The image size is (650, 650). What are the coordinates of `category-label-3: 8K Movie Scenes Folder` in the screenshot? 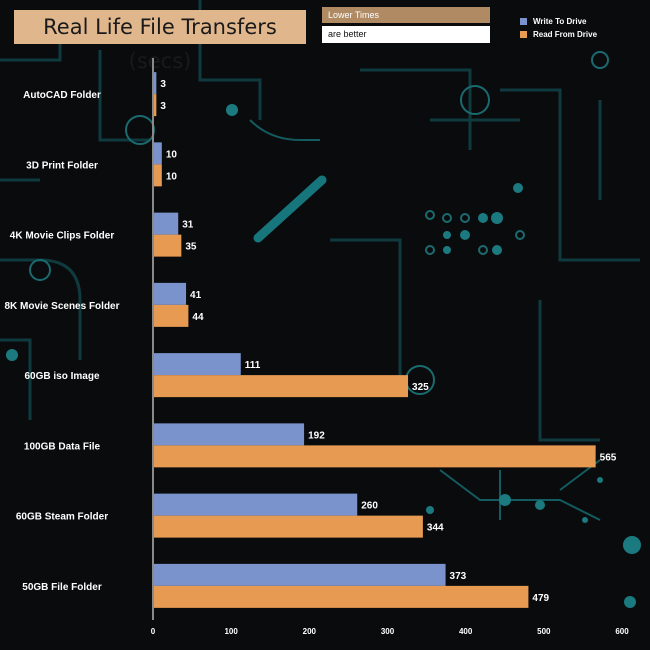 It's located at (61, 306).